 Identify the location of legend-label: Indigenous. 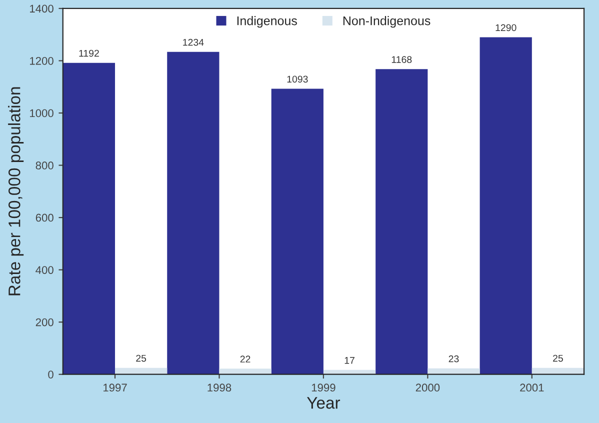
(267, 22).